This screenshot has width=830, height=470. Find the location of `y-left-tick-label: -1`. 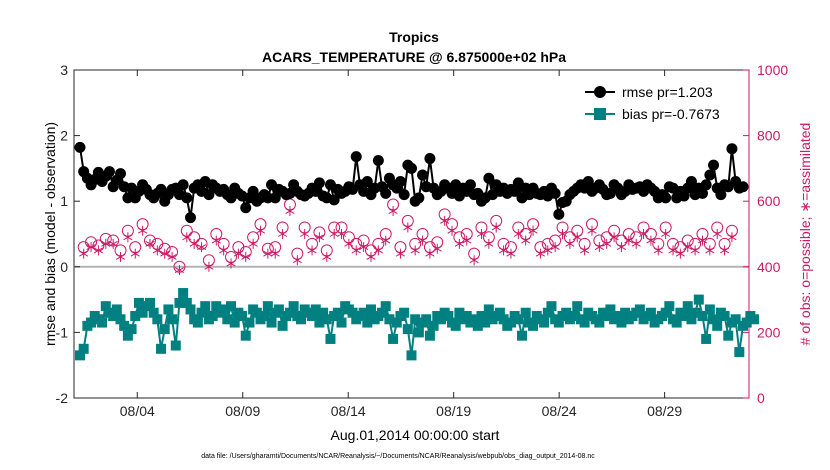

y-left-tick-label: -1 is located at coordinates (62, 332).